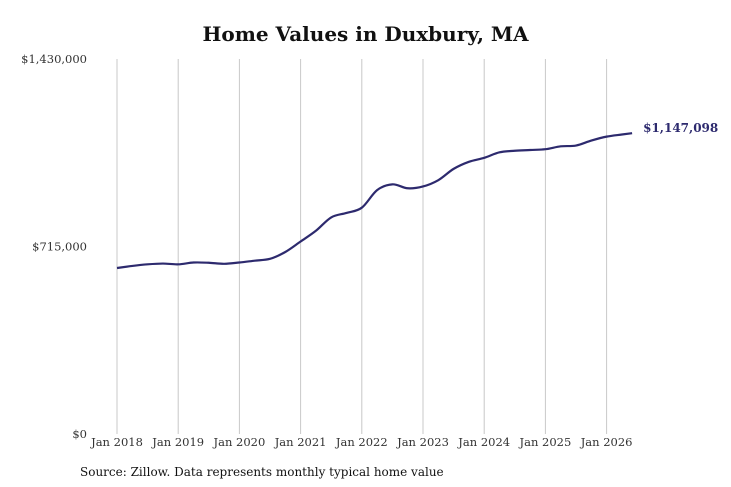  I want to click on x-tick-label: Jan 2026, so click(606, 442).